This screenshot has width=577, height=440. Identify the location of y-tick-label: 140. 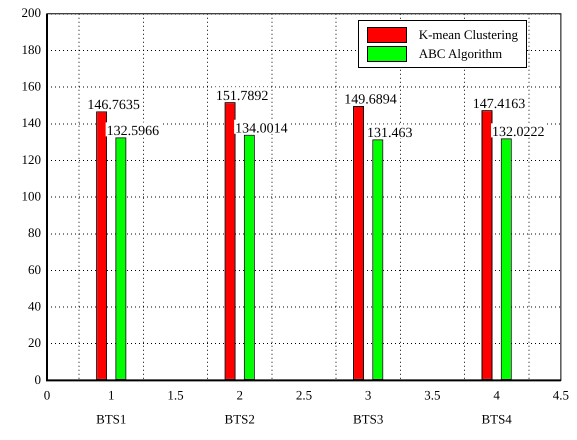
(31, 122).